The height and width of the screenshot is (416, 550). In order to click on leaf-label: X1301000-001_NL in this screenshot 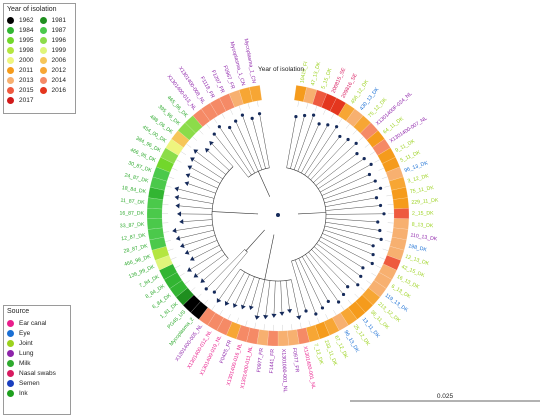, I will do `click(284, 371)`.